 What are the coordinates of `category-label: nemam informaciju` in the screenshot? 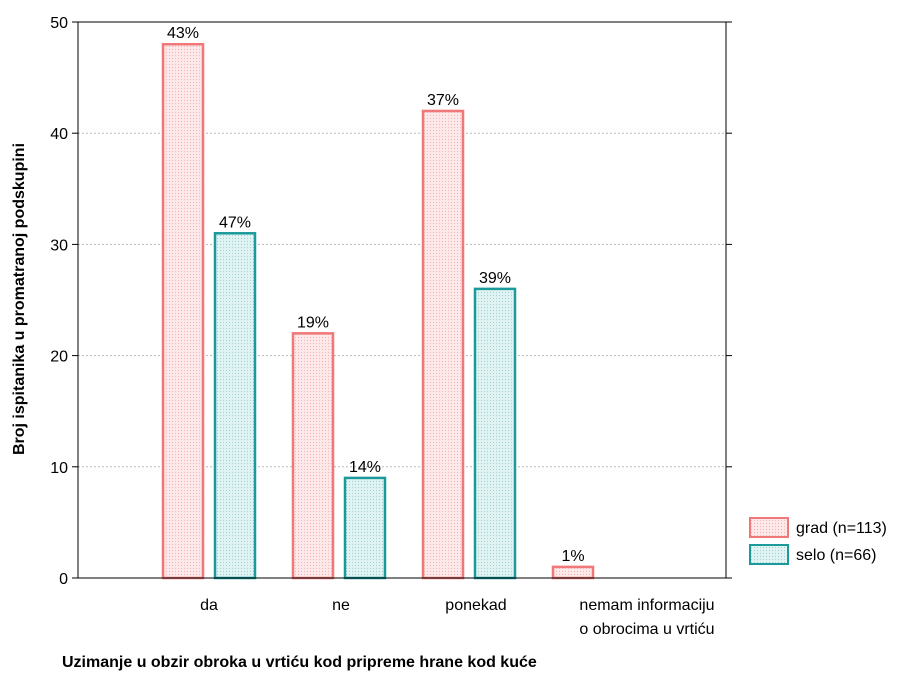 It's located at (646, 605).